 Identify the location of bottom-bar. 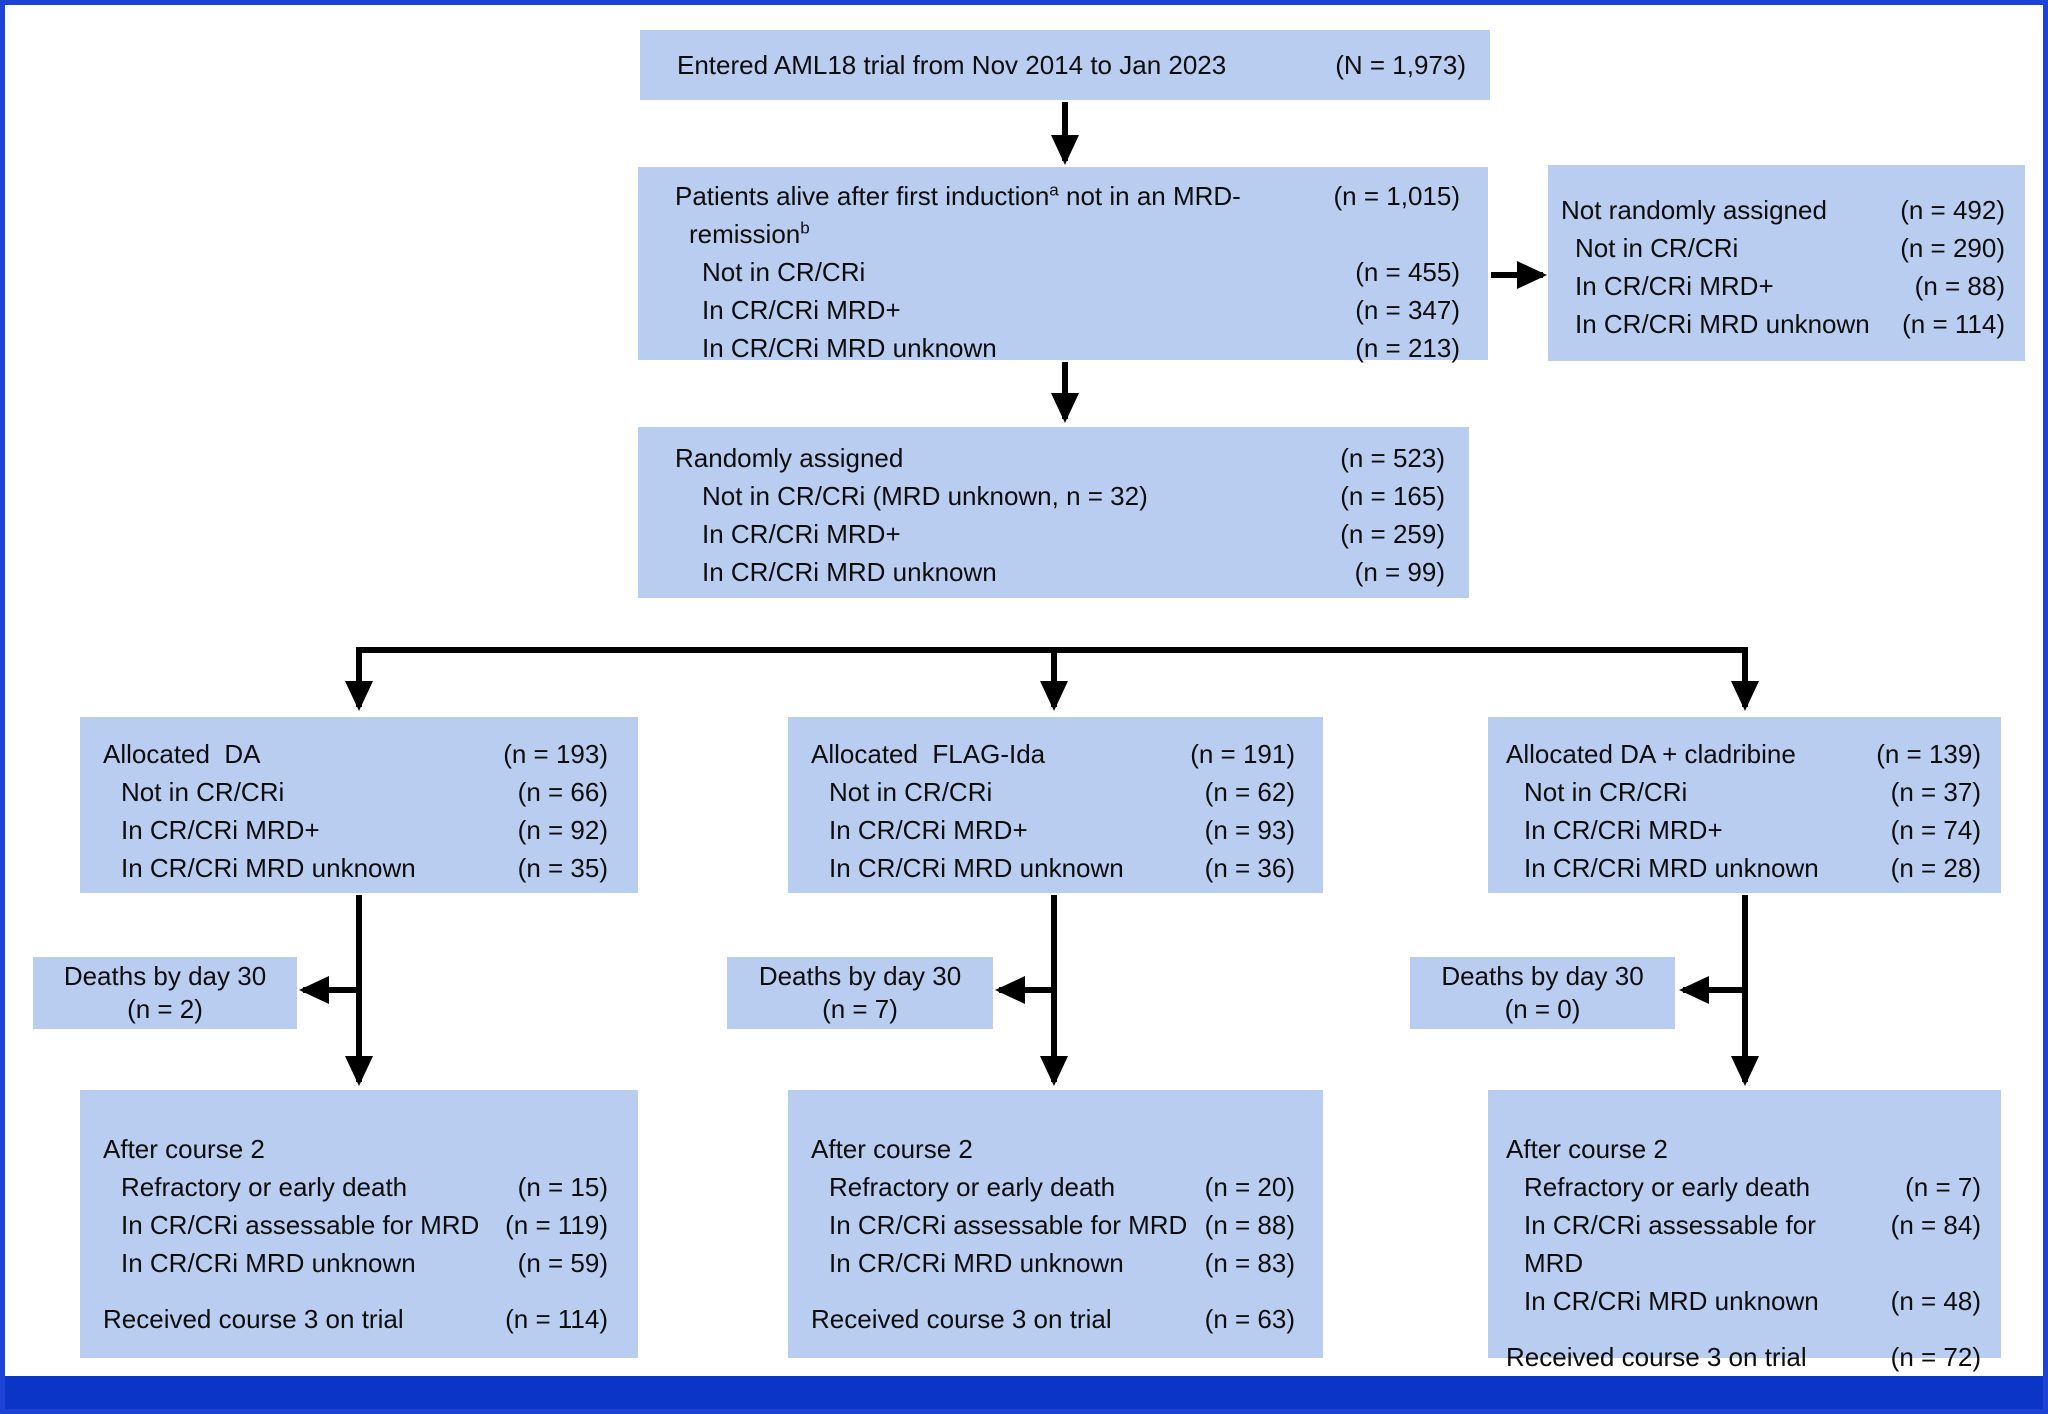
(1024, 1392).